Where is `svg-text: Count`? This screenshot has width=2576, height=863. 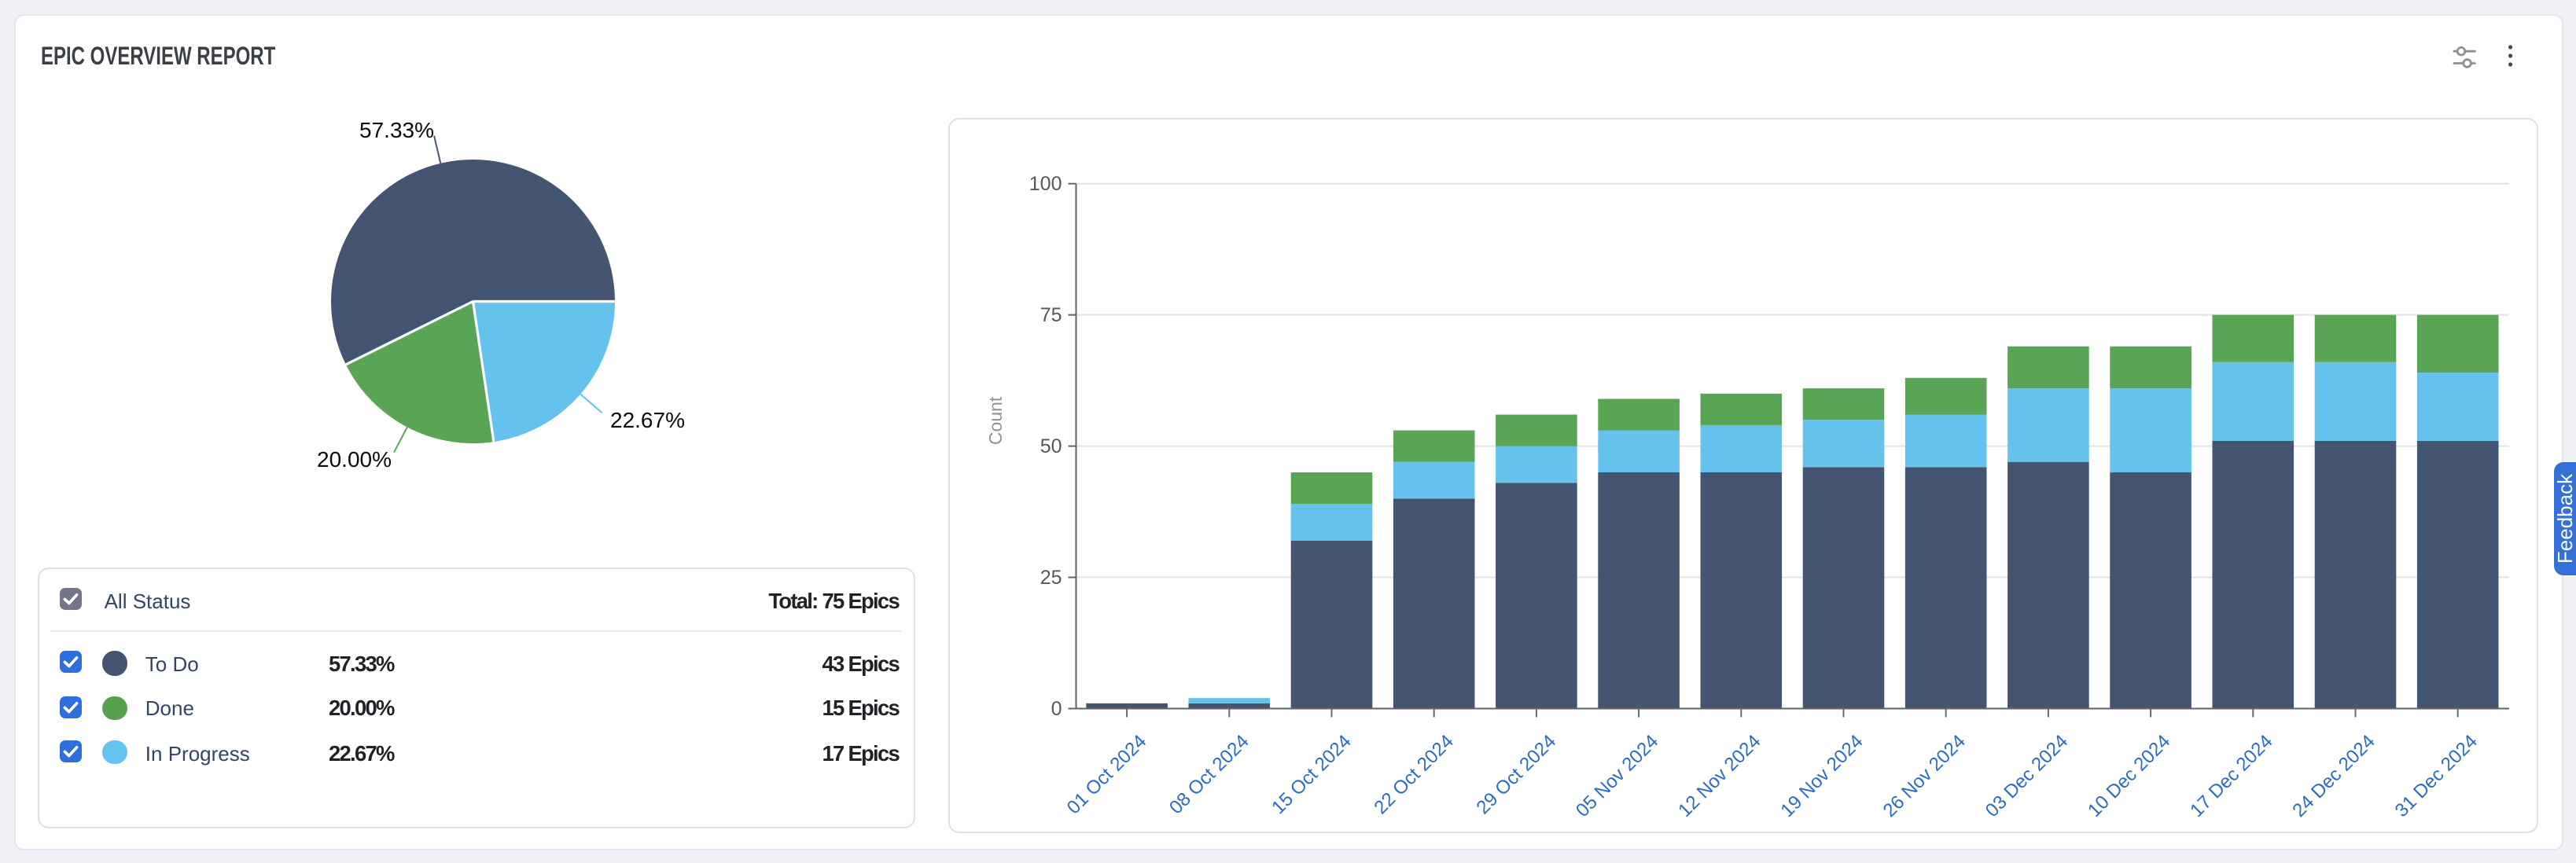
svg-text: Count is located at coordinates (995, 421).